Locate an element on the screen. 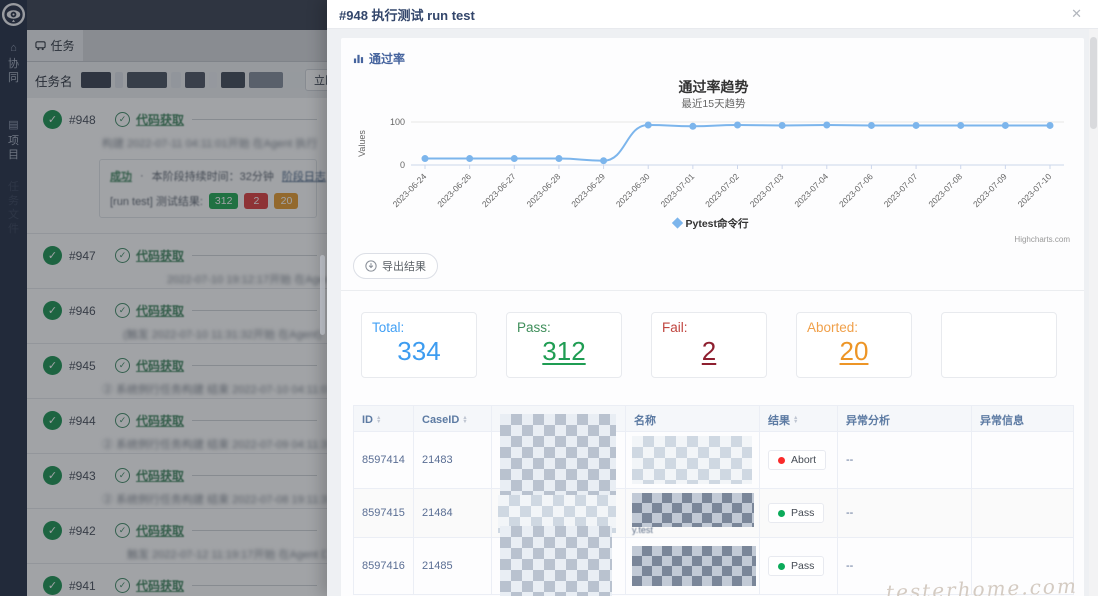 Image resolution: width=1098 pixels, height=596 pixels. drawer-scrollbar is located at coordinates (1093, 312).